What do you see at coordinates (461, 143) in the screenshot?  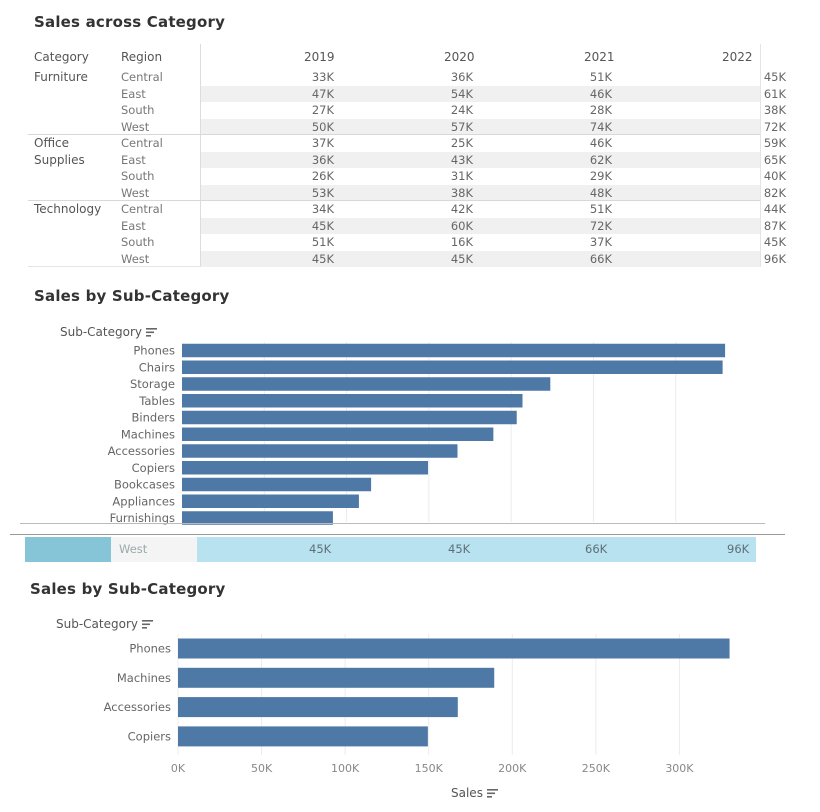 I see `value-cell: 25K` at bounding box center [461, 143].